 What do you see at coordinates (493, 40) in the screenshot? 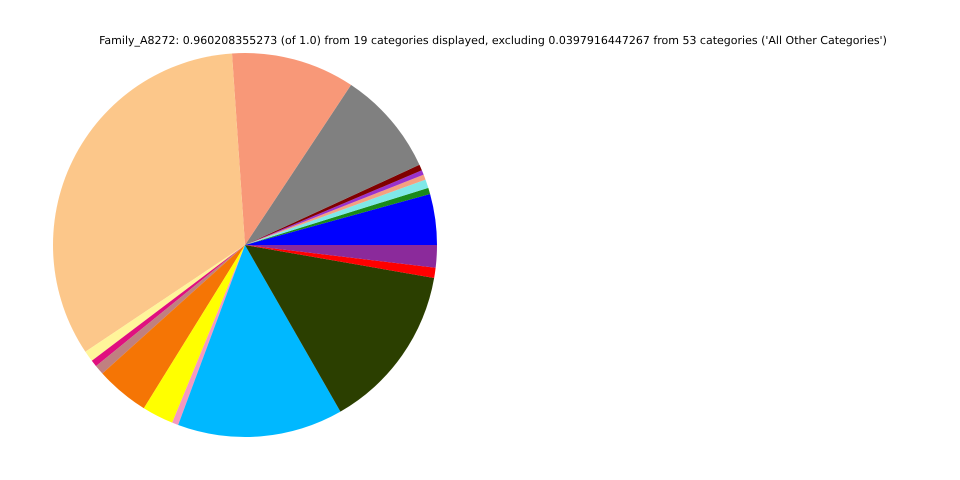
I see `text: Family_A8272: 0.960208355273 (of 1.0) from 19 categories displayed, excluding 0.0397916447267 from 53 categories ('All Other Categories')` at bounding box center [493, 40].